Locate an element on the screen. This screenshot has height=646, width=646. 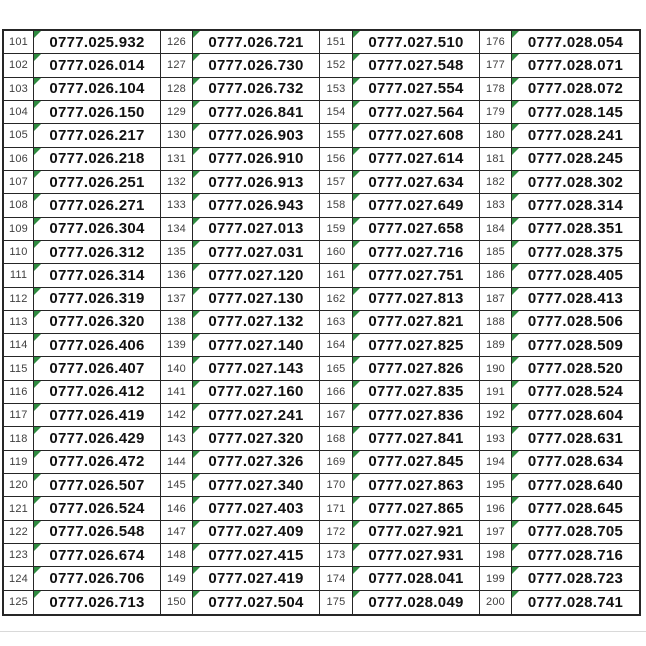
phone-number-cell: 0777.027.326 is located at coordinates (256, 462).